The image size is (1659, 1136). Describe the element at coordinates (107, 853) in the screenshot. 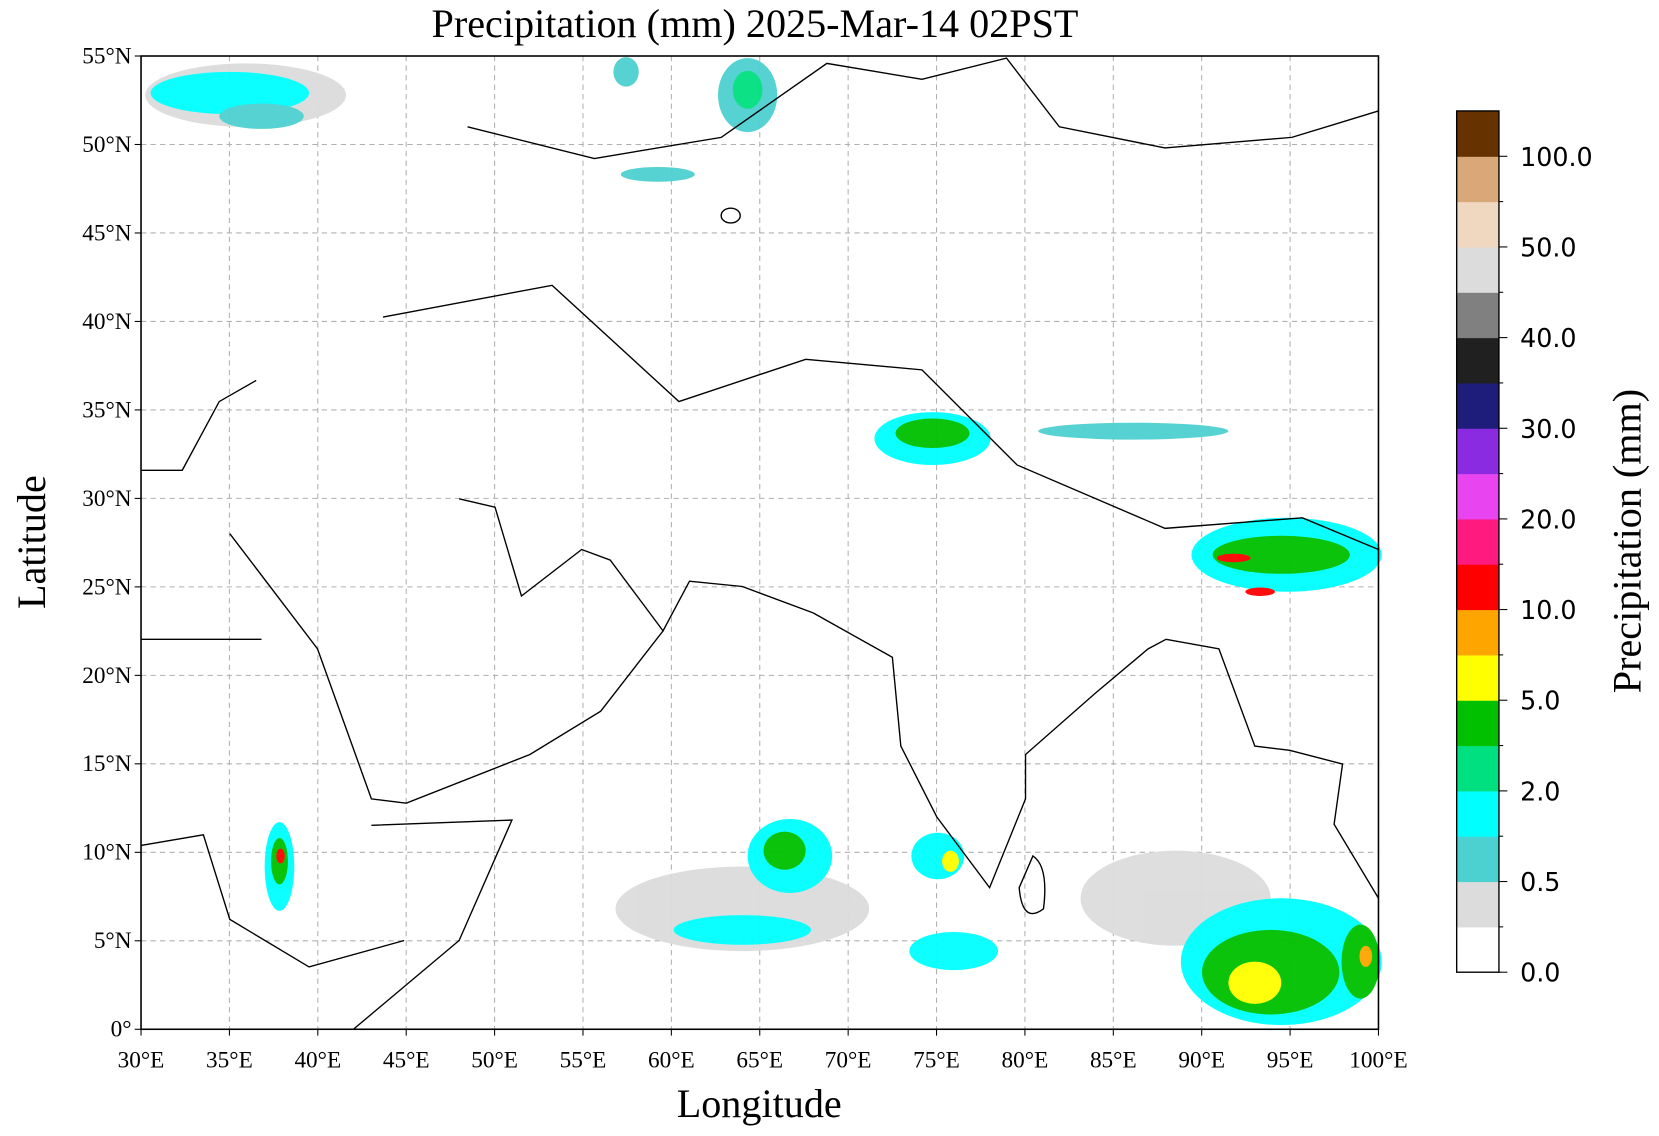

I see `y-tick-label: 10°N` at that location.